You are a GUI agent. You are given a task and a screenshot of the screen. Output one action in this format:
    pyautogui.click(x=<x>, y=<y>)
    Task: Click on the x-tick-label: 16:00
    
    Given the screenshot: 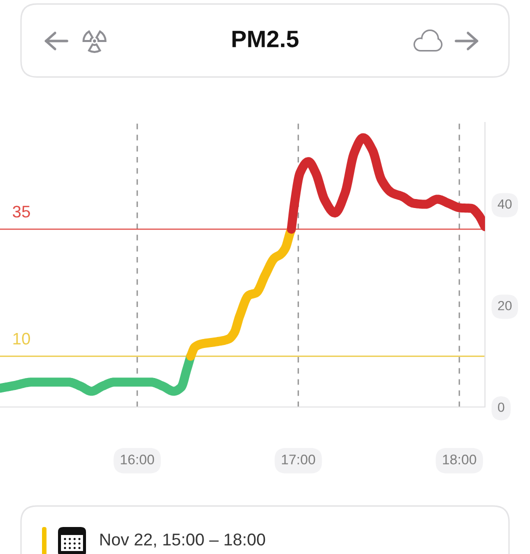 What is the action you would take?
    pyautogui.click(x=137, y=459)
    